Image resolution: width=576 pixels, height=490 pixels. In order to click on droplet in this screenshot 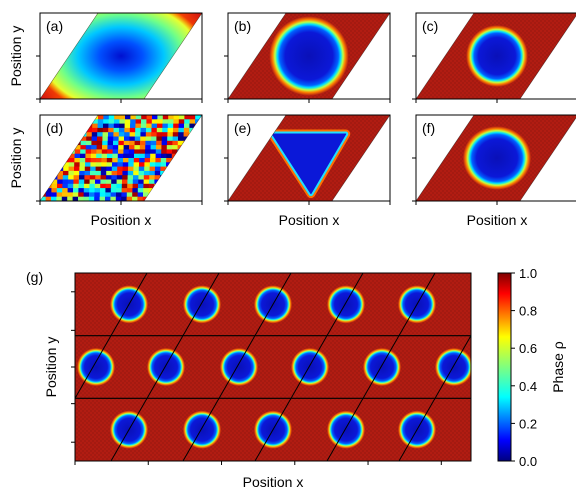, I will do `click(202, 429)`.